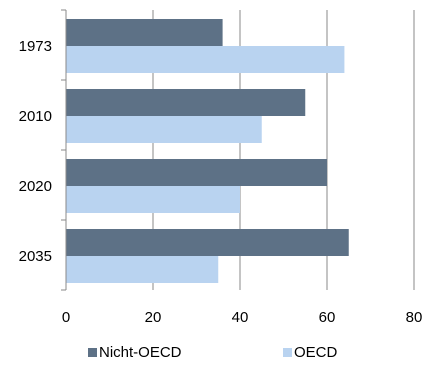  Describe the element at coordinates (414, 317) in the screenshot. I see `x-tick-label-80: 80` at that location.